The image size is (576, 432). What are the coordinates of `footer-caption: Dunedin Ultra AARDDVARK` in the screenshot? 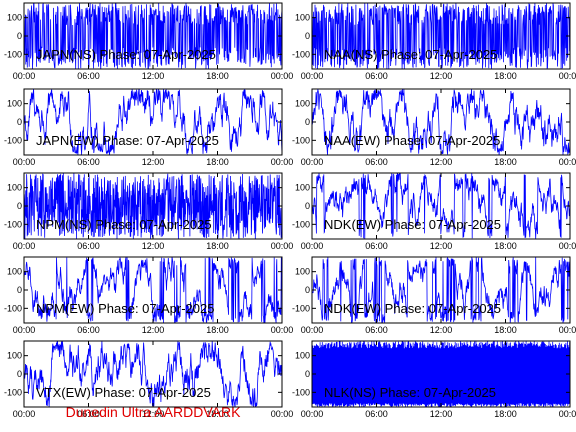 It's located at (153, 412).